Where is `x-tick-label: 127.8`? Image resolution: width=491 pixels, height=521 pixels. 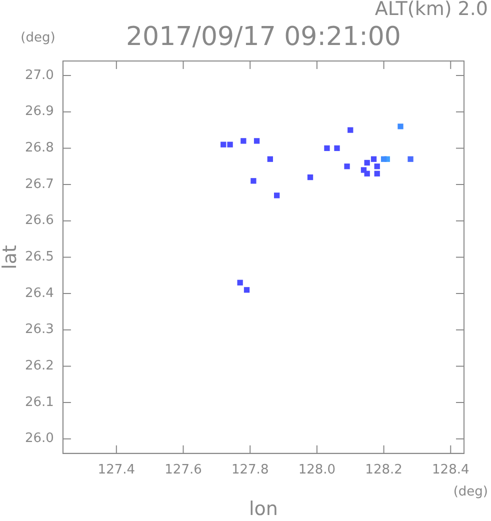 x-tick-label: 127.8 is located at coordinates (250, 470).